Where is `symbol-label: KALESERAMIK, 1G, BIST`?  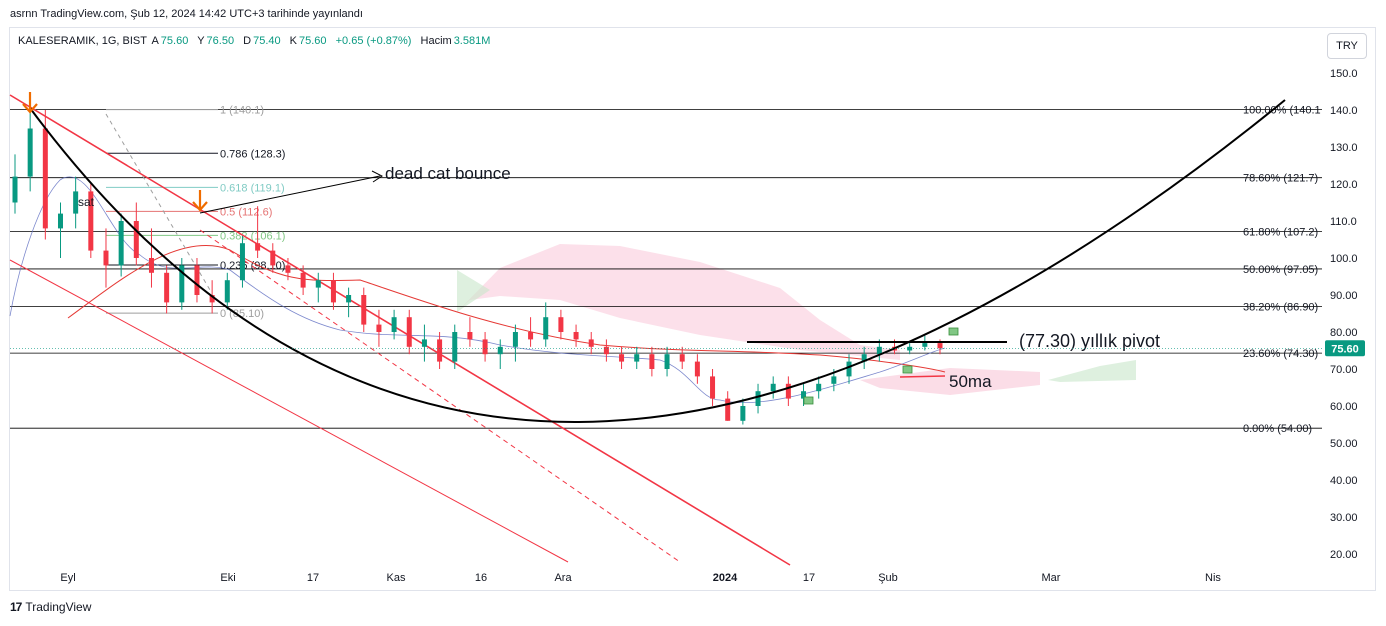
symbol-label: KALESERAMIK, 1G, BIST is located at coordinates (82, 41).